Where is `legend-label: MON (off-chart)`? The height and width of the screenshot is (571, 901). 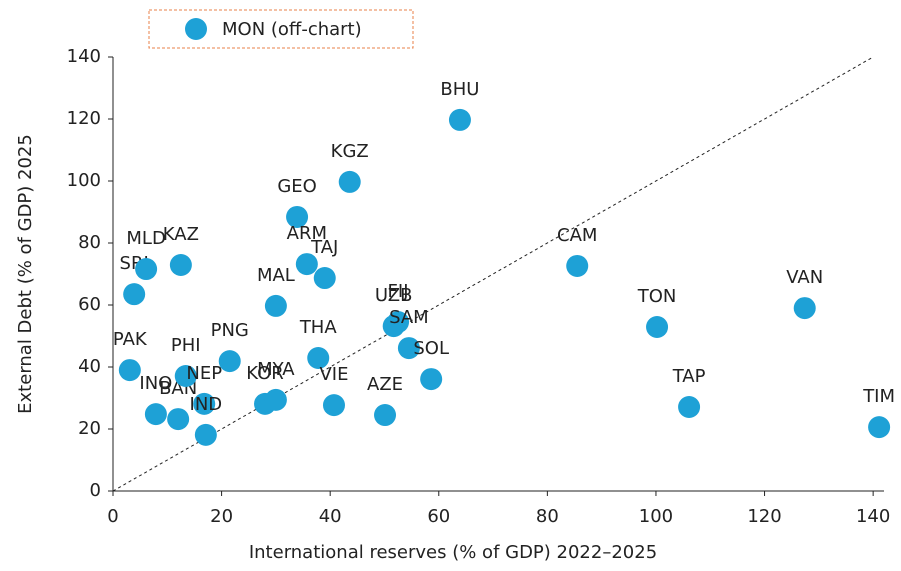
legend-label: MON (off-chart) is located at coordinates (292, 29).